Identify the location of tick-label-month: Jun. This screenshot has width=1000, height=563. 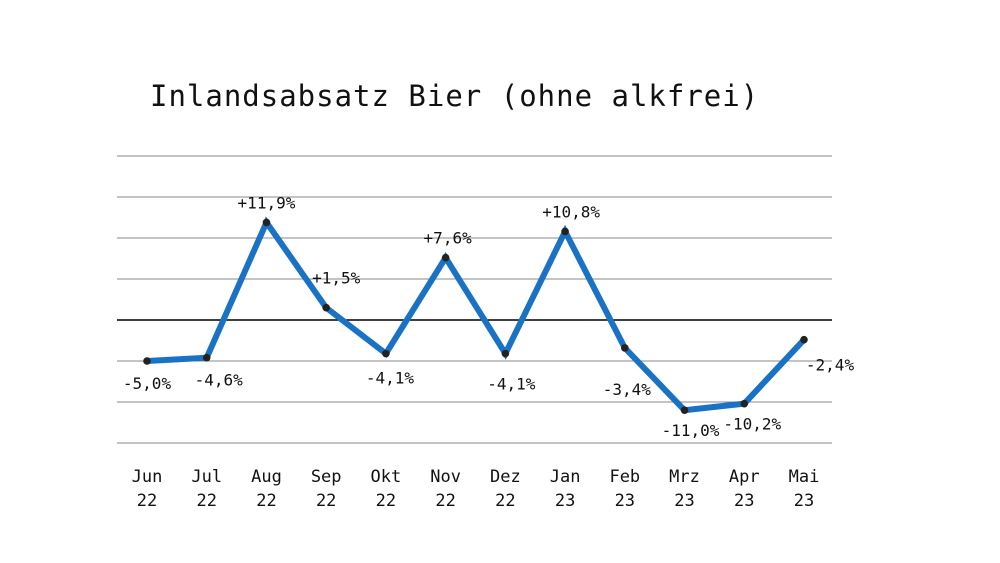
(147, 477).